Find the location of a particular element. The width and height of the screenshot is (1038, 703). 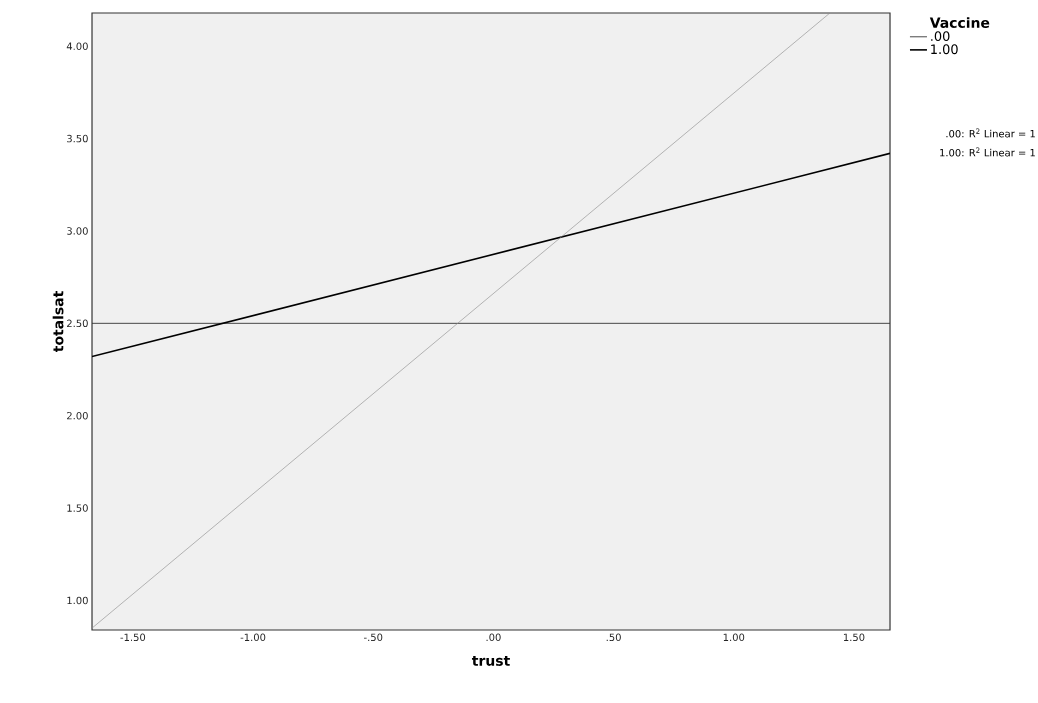

y-tick-label: 1.50 is located at coordinates (77, 508).